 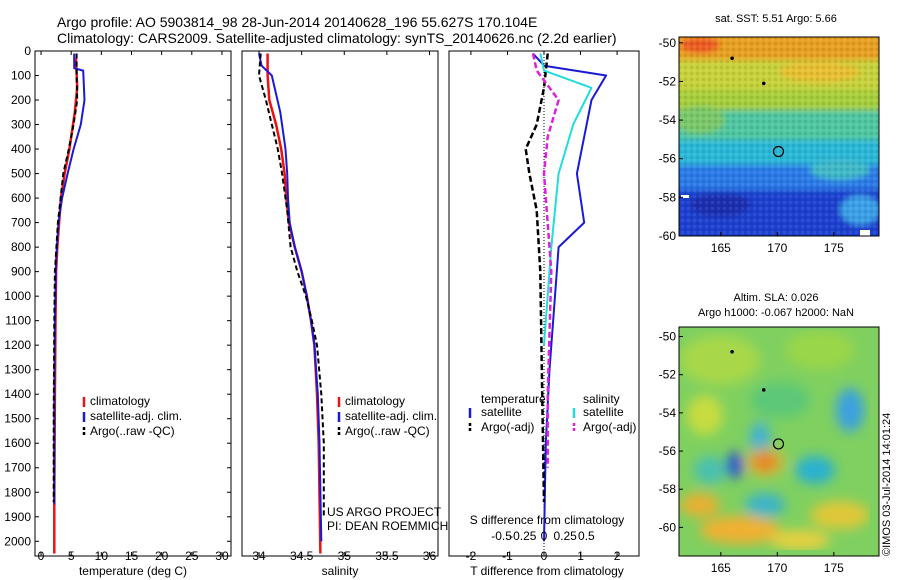 I want to click on depth-tick-label: 1300, so click(x=17, y=370).